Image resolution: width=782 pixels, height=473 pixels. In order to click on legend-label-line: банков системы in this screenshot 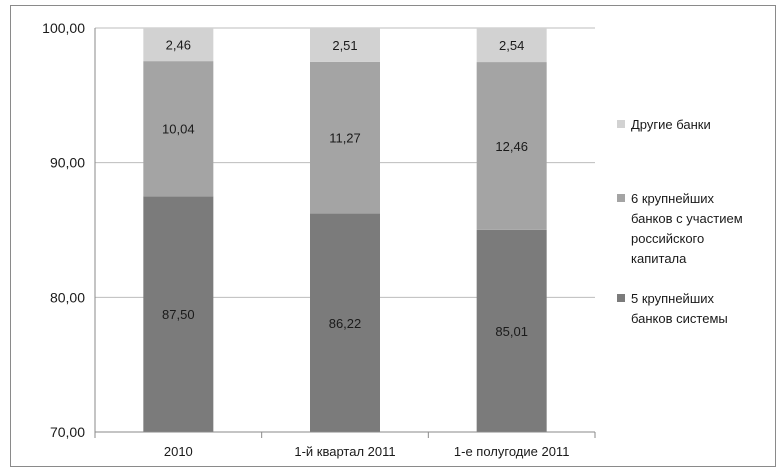, I will do `click(679, 318)`.